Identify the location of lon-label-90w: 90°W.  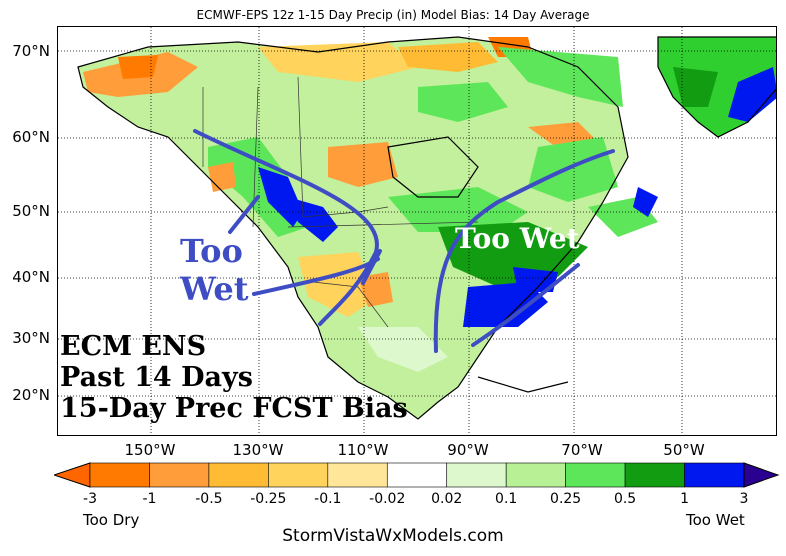
(468, 450).